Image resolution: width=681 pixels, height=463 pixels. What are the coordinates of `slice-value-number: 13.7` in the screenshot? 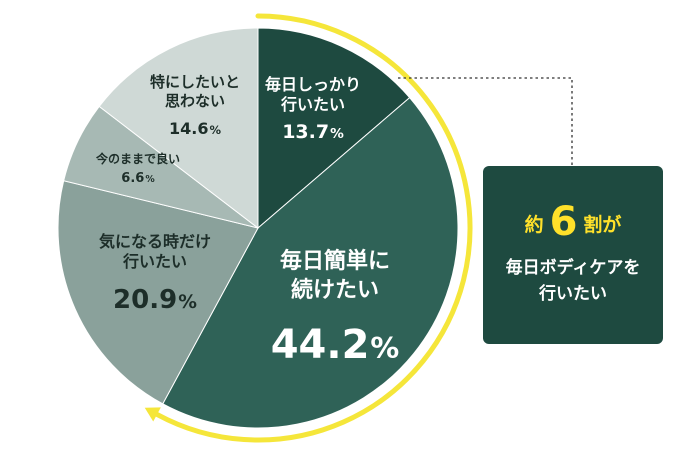 It's located at (306, 132).